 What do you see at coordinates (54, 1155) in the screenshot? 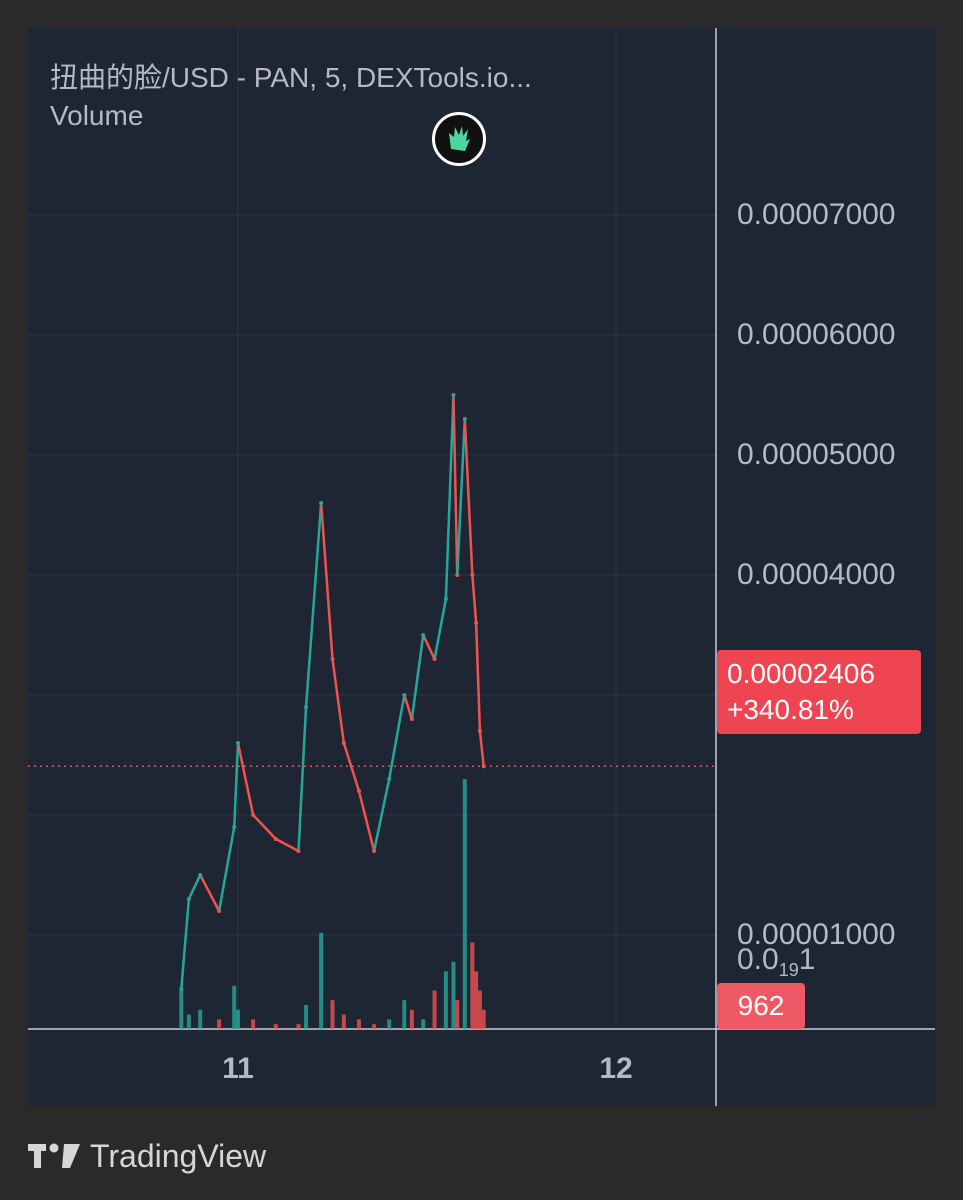
I see `tradingview-logo-icon` at bounding box center [54, 1155].